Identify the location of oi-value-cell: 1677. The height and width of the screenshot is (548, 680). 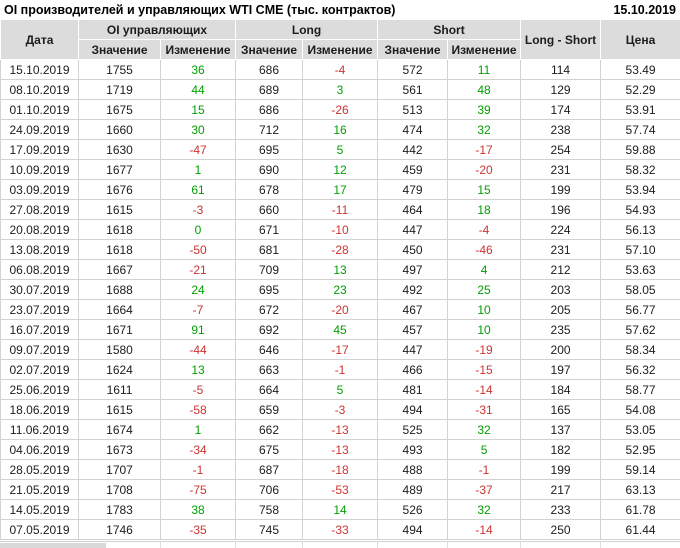
(119, 169).